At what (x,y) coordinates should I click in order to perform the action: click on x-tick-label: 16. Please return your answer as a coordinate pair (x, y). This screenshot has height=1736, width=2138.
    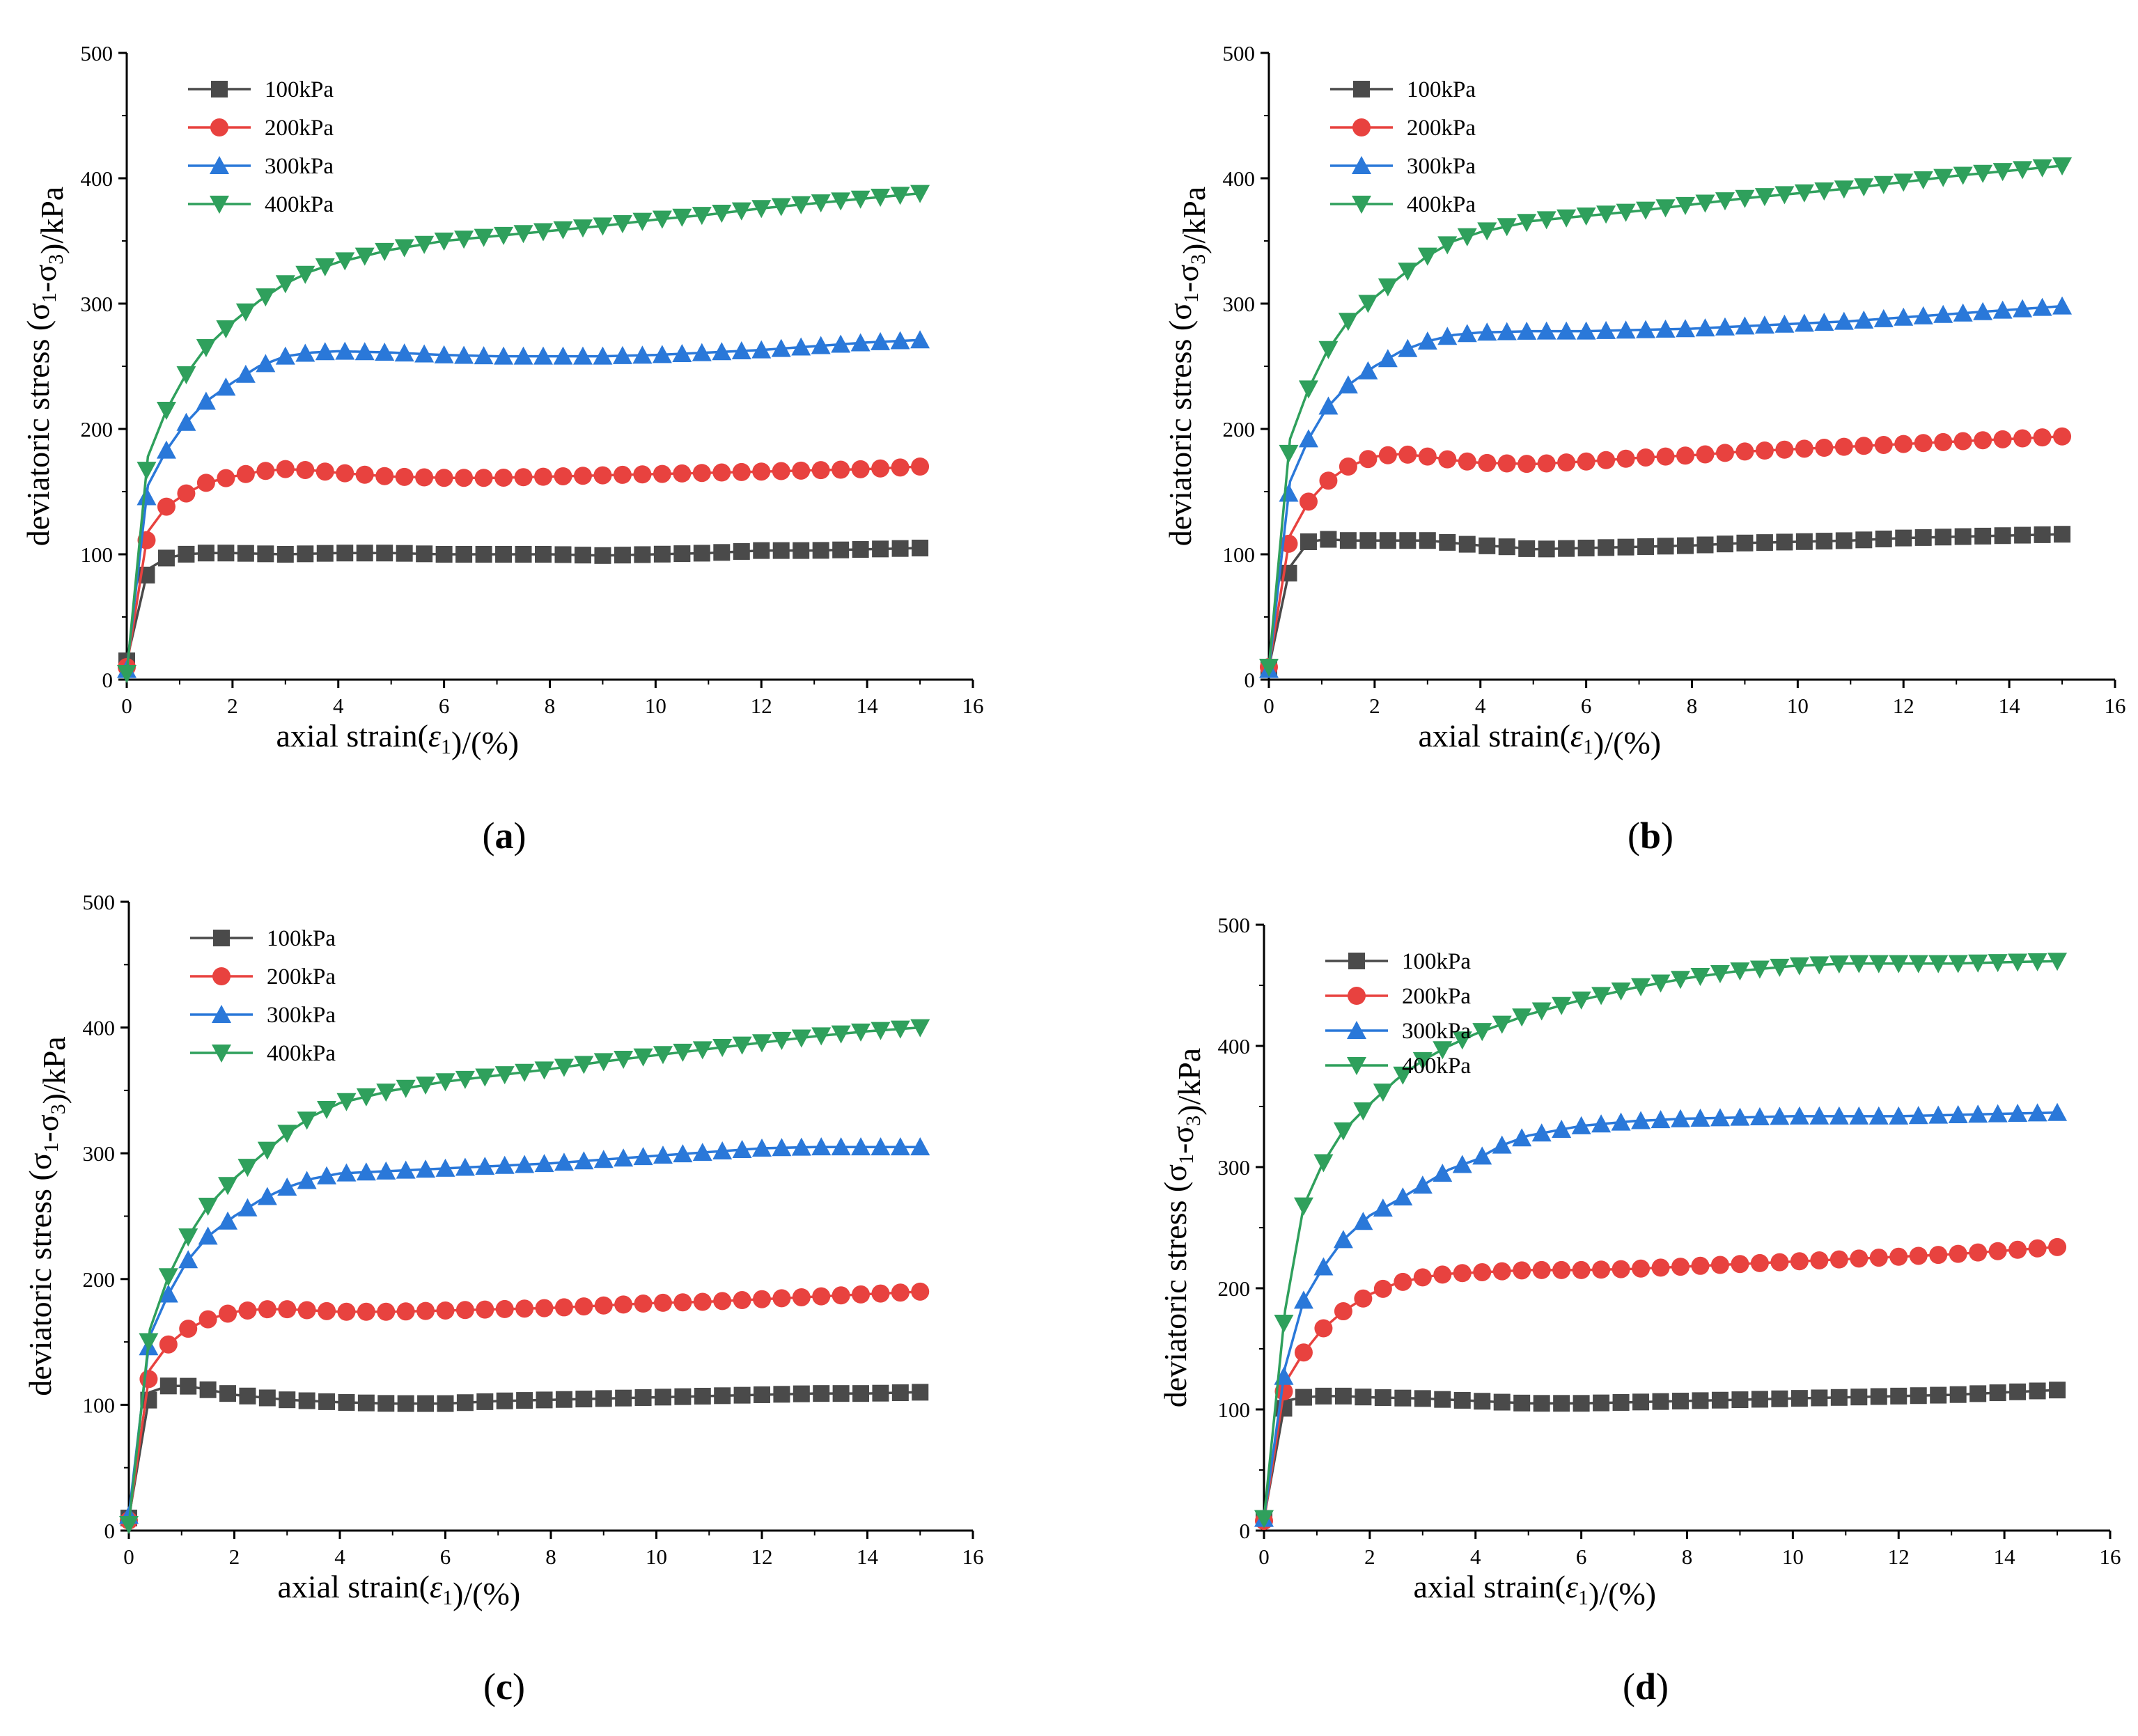
    Looking at the image, I should click on (2110, 1557).